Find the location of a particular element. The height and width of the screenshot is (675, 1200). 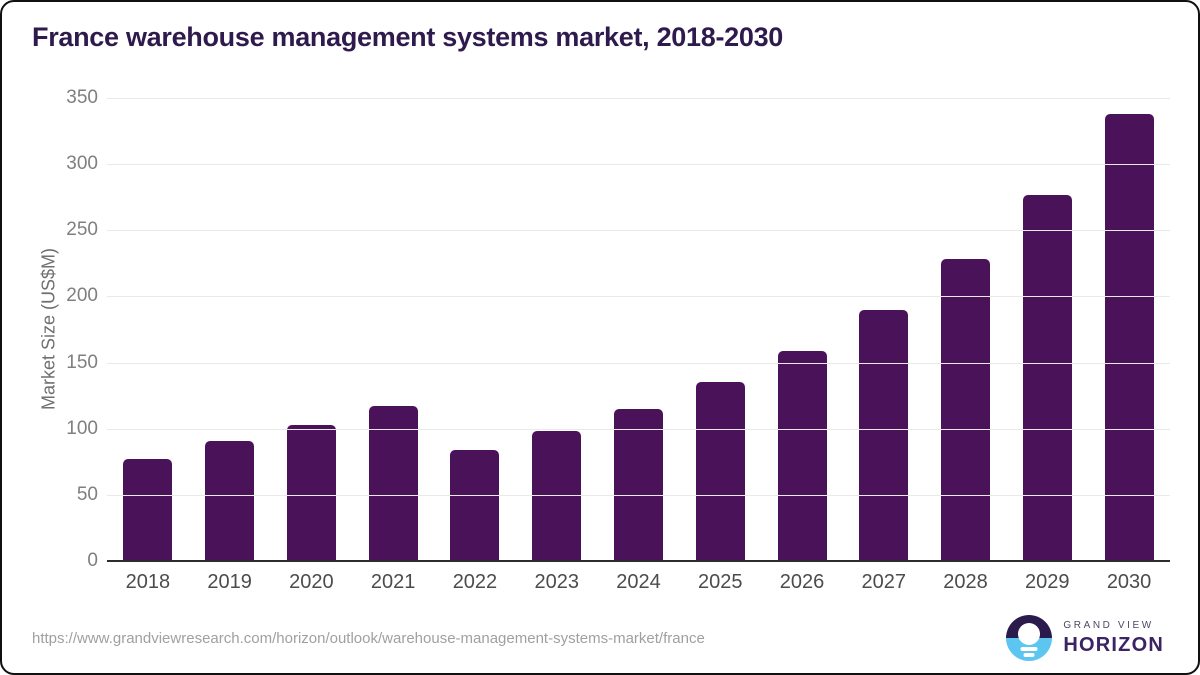

logo-wordmark: GRAND VIEW HORIZON is located at coordinates (1113, 638).